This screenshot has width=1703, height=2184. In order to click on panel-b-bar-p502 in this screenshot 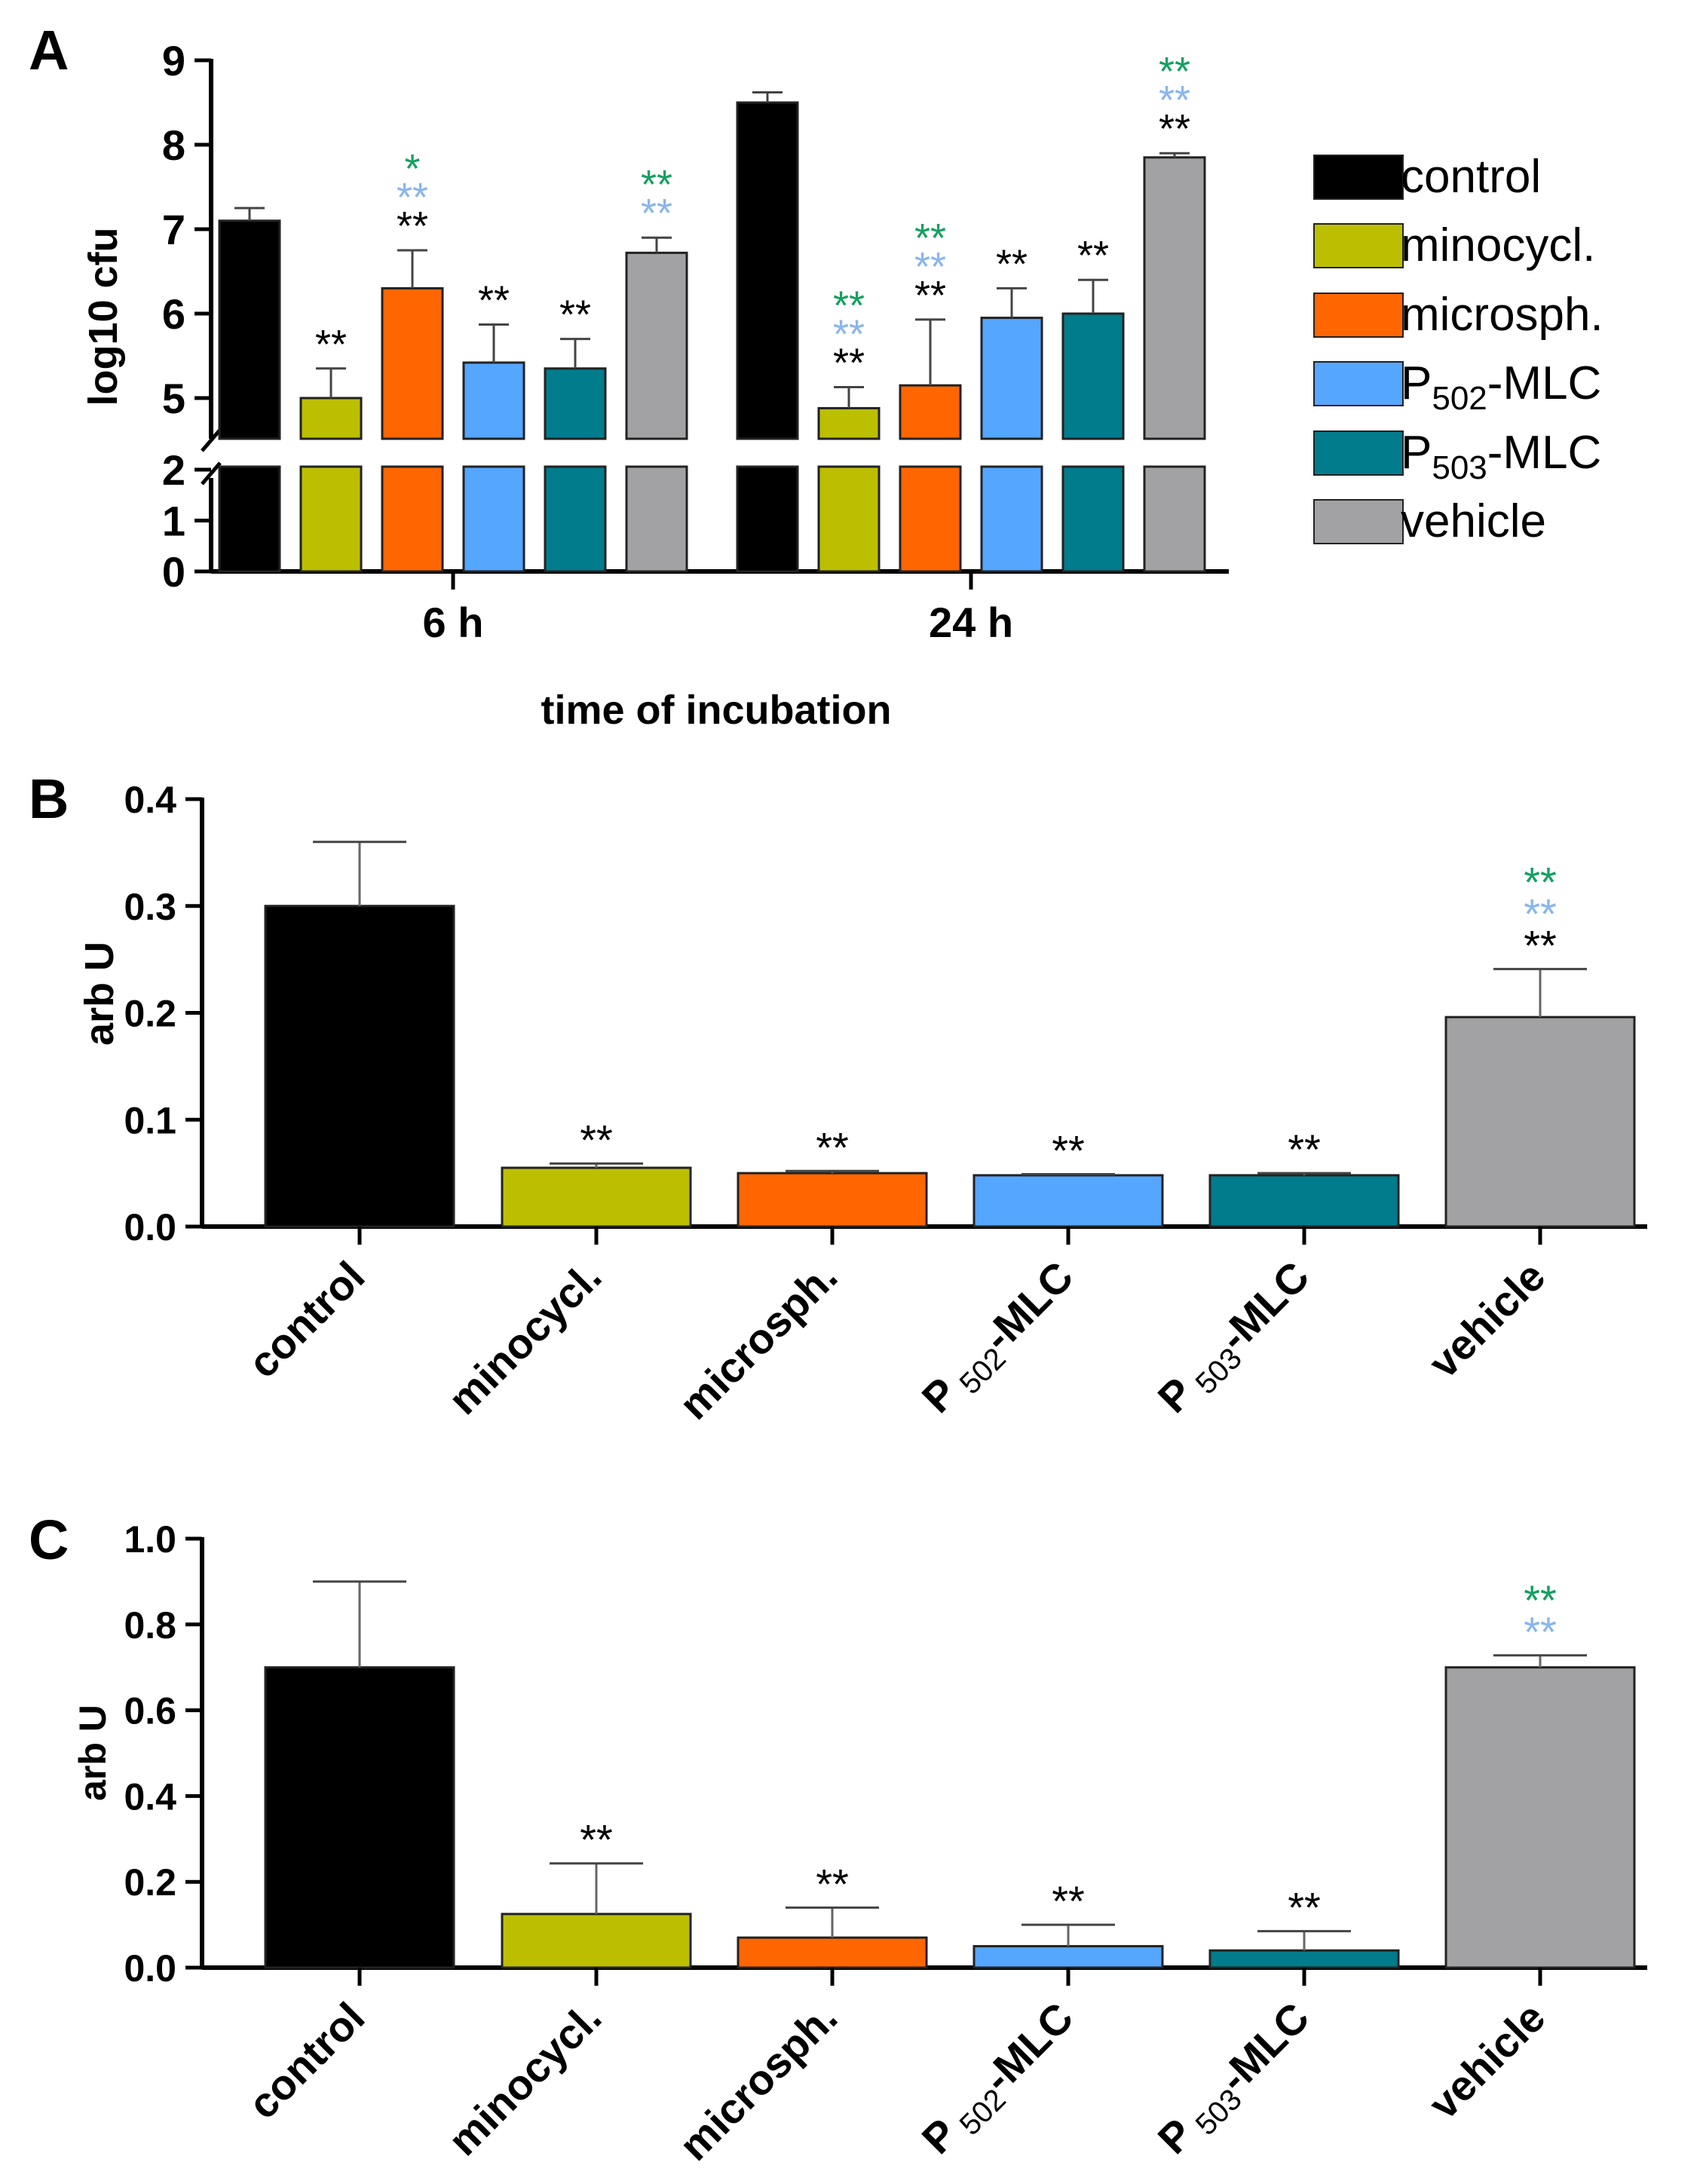, I will do `click(1068, 1201)`.